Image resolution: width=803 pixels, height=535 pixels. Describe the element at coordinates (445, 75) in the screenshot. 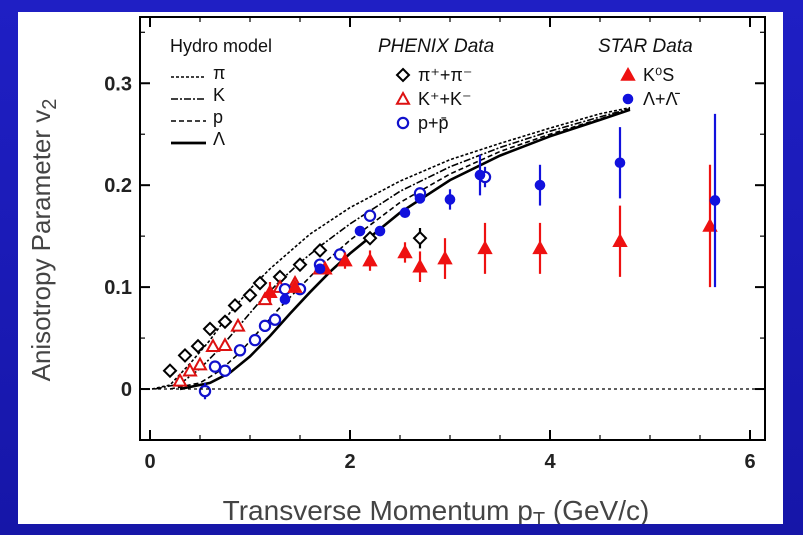

I see `legend-label: π⁺+π⁻` at that location.